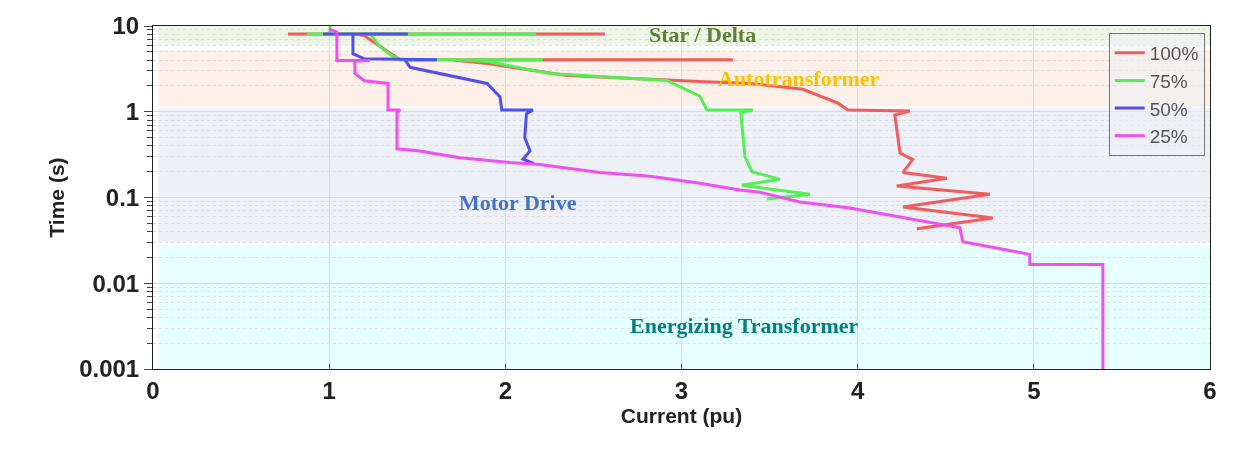 The width and height of the screenshot is (1237, 456). I want to click on x-tick-label: 4, so click(857, 390).